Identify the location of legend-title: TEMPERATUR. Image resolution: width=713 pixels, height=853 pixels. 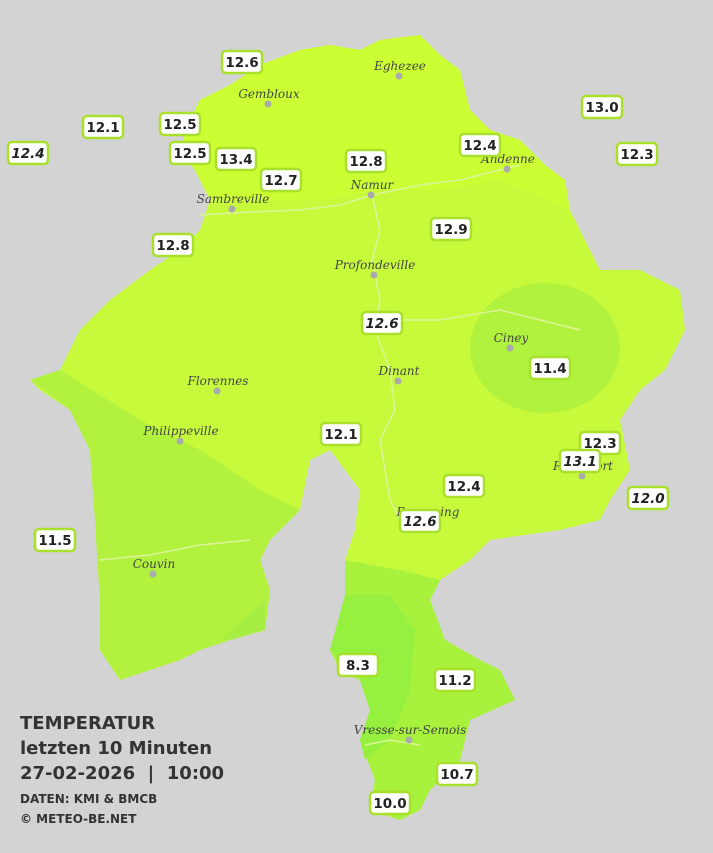
(87, 723).